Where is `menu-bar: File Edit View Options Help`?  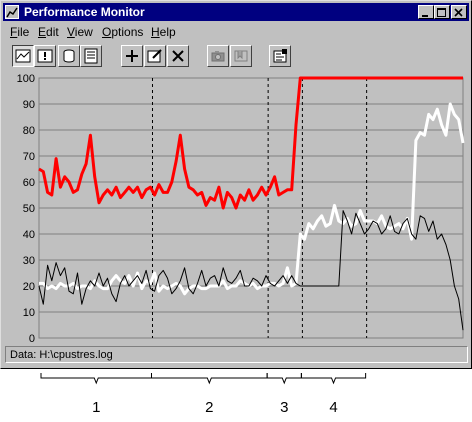
menu-bar: File Edit View Options Help is located at coordinates (236, 32).